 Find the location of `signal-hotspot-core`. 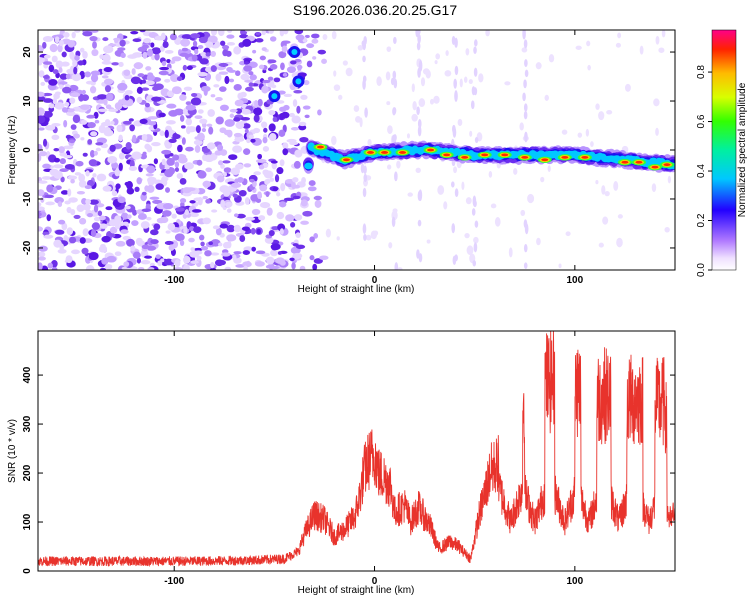

signal-hotspot-core is located at coordinates (403, 152).